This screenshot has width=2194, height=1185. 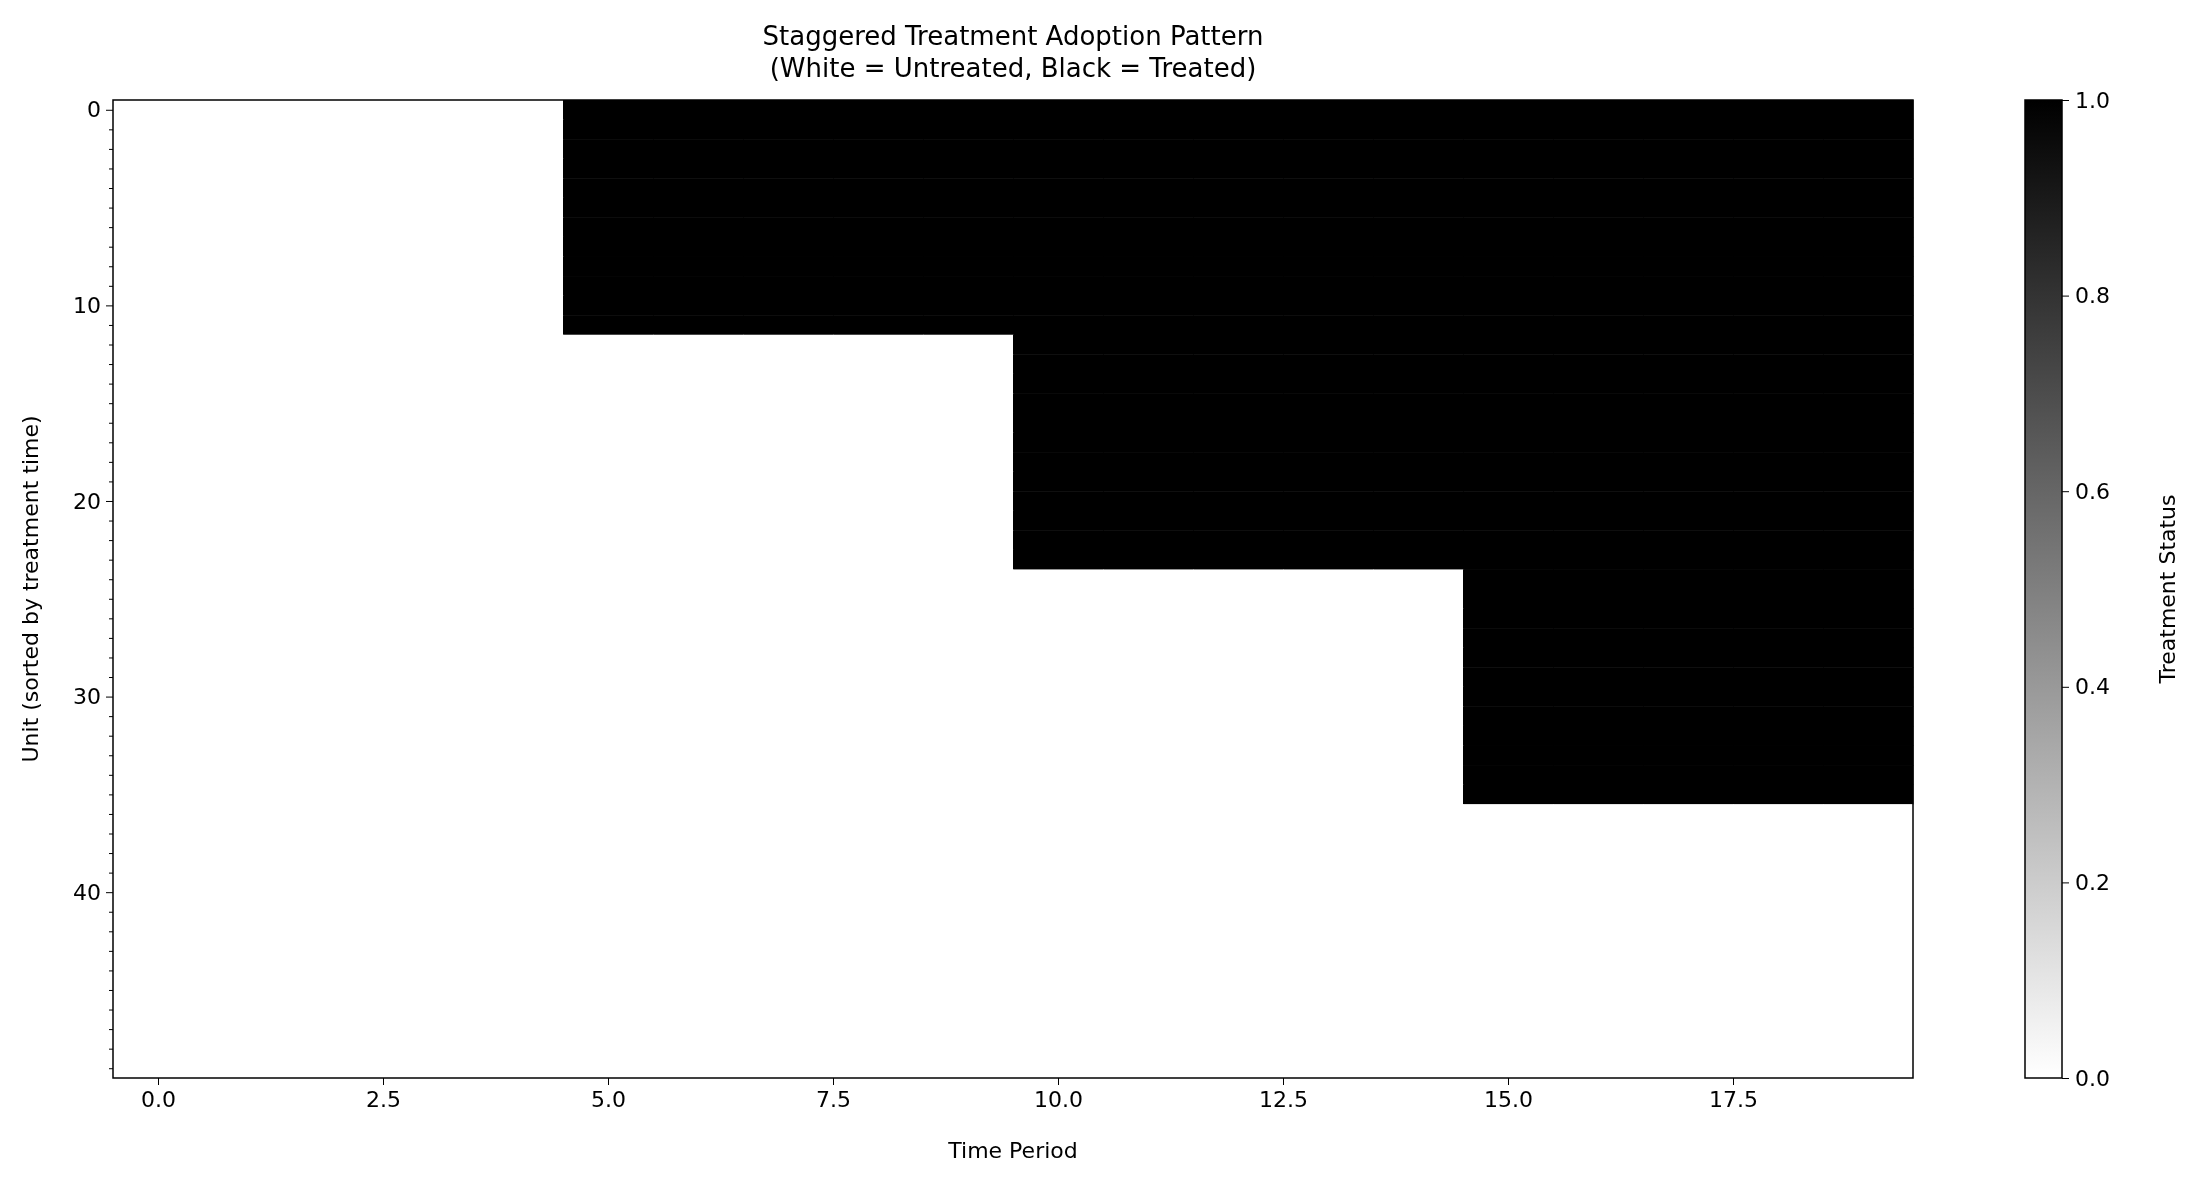 I want to click on chart-title: Staggered Treatment Adoption Pattern (White = Untreated, Black = Treated), so click(x=1013, y=52).